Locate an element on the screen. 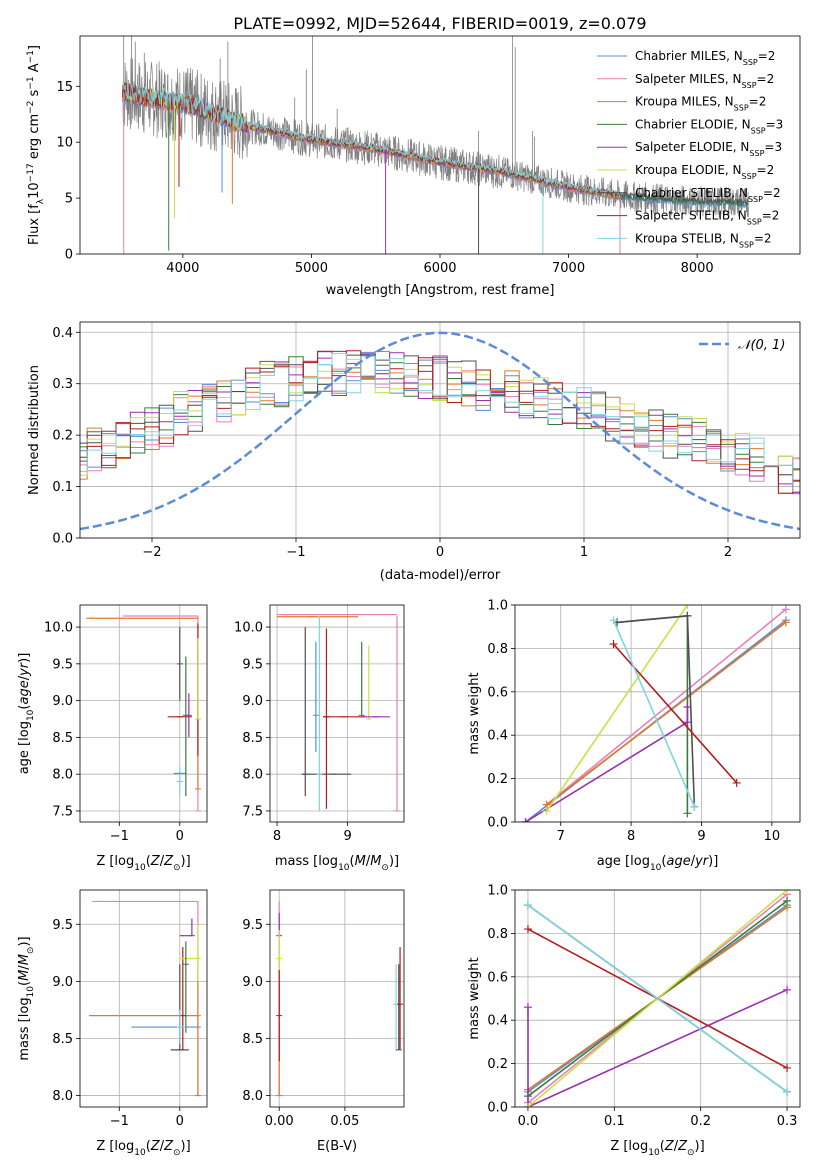 The image size is (819, 1170). y-tick-label: 5 is located at coordinates (69, 199).